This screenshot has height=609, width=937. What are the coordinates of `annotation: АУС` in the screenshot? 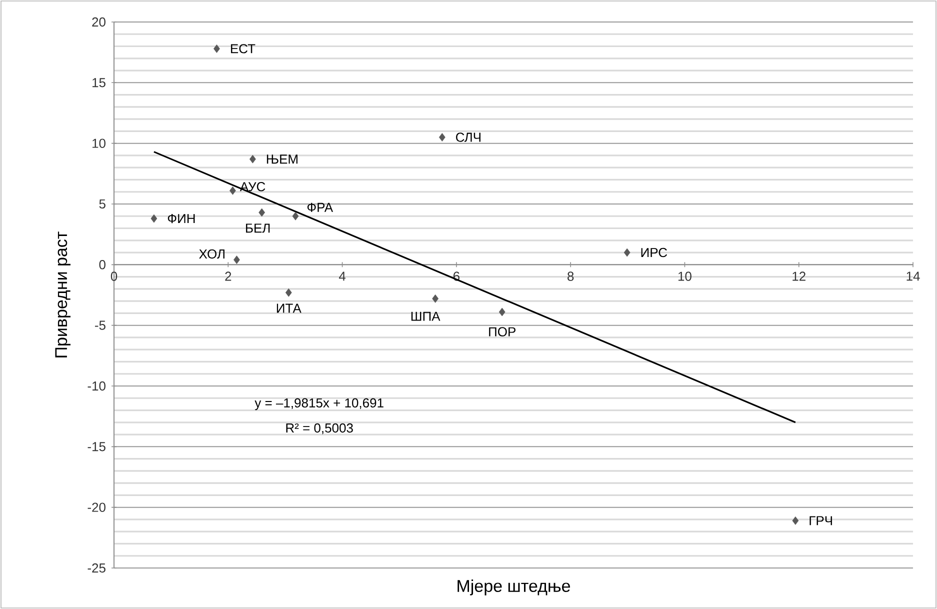 It's located at (253, 187).